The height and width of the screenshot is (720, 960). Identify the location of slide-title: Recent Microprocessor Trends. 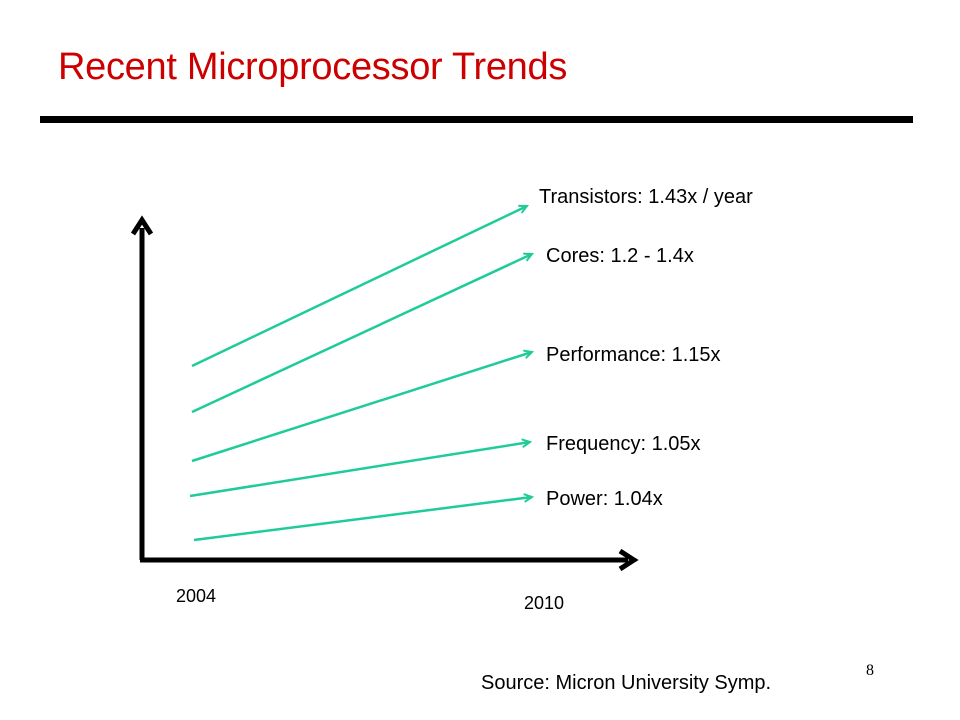
(313, 67).